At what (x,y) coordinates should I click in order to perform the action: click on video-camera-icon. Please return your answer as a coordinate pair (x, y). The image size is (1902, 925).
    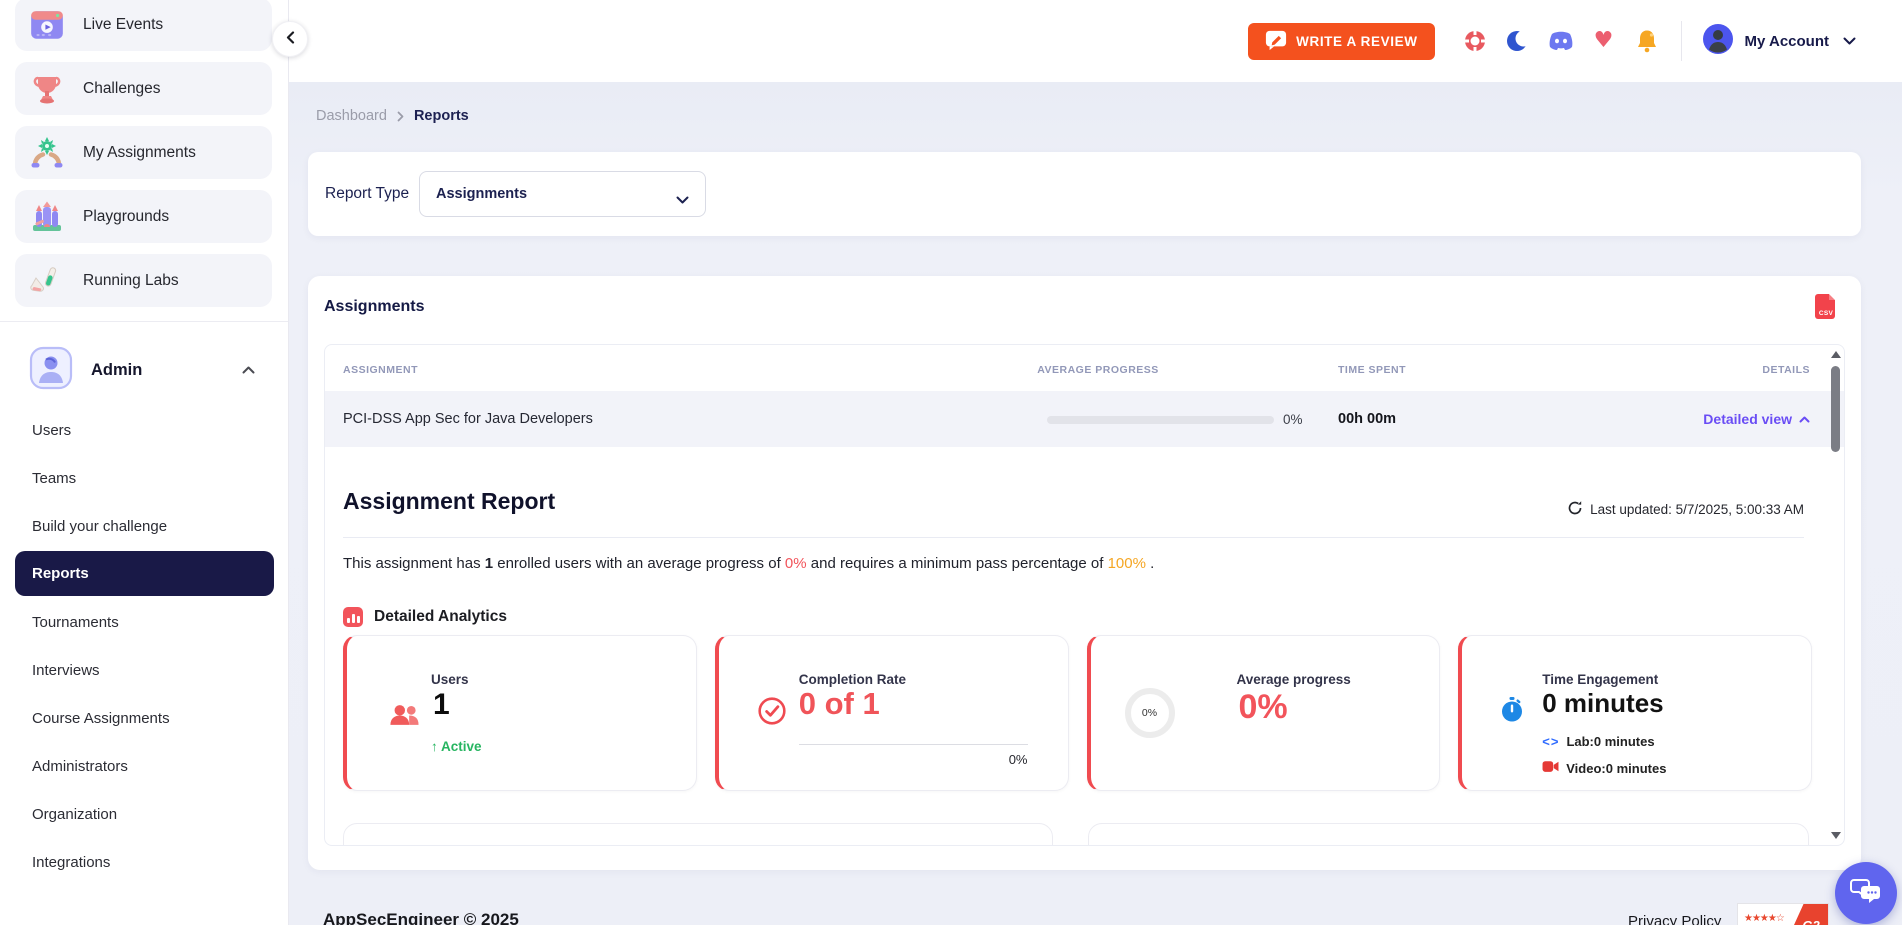
    Looking at the image, I should click on (1550, 768).